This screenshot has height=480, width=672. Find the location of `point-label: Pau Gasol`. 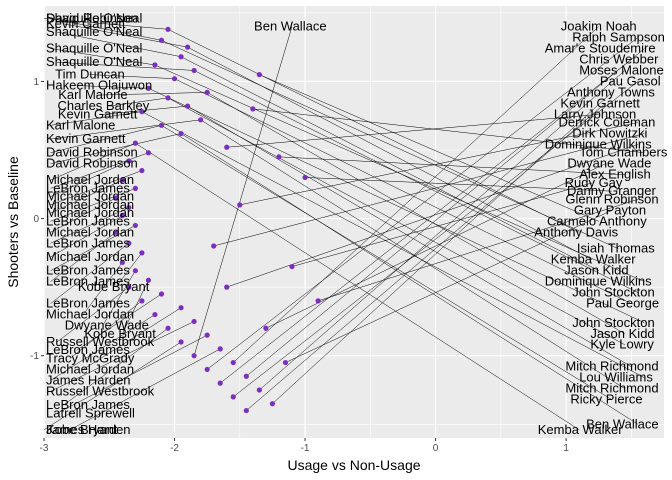

point-label: Pau Gasol is located at coordinates (630, 80).